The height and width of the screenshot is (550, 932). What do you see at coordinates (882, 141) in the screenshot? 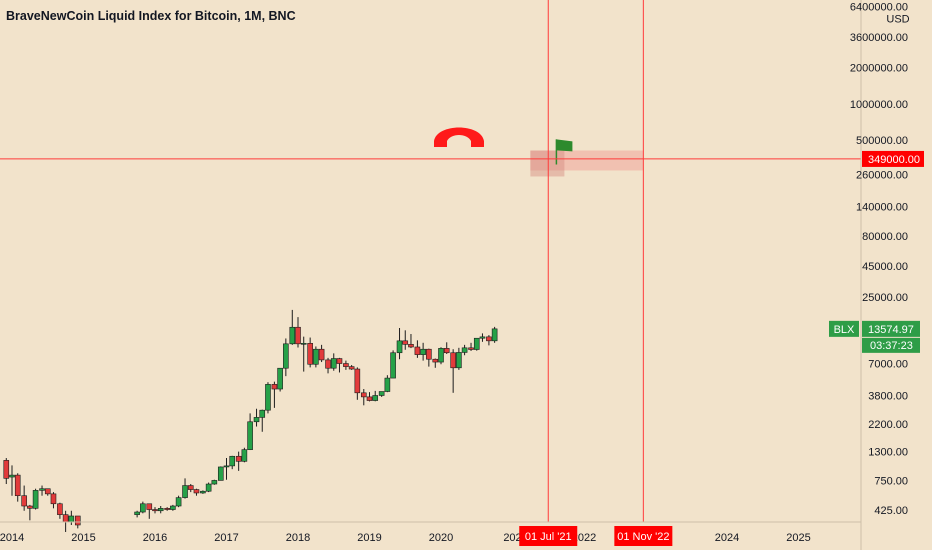
I see `y-tick-label: 500000.00` at bounding box center [882, 141].